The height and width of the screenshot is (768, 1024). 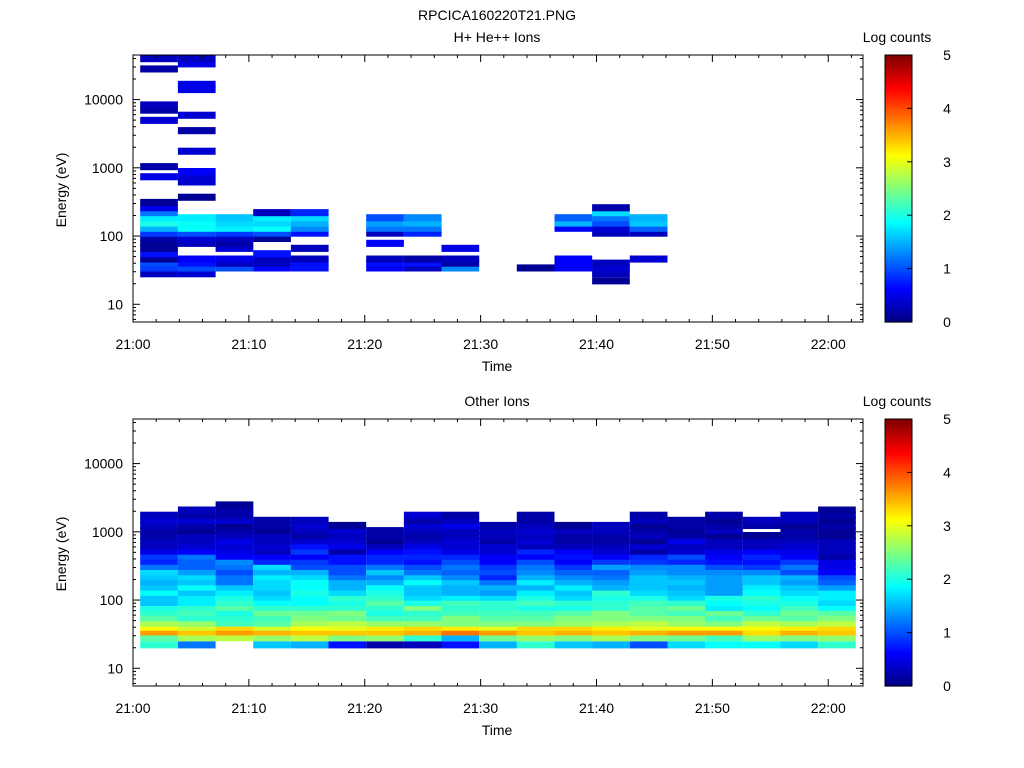 What do you see at coordinates (947, 579) in the screenshot?
I see `colorbar-tick-label: 2` at bounding box center [947, 579].